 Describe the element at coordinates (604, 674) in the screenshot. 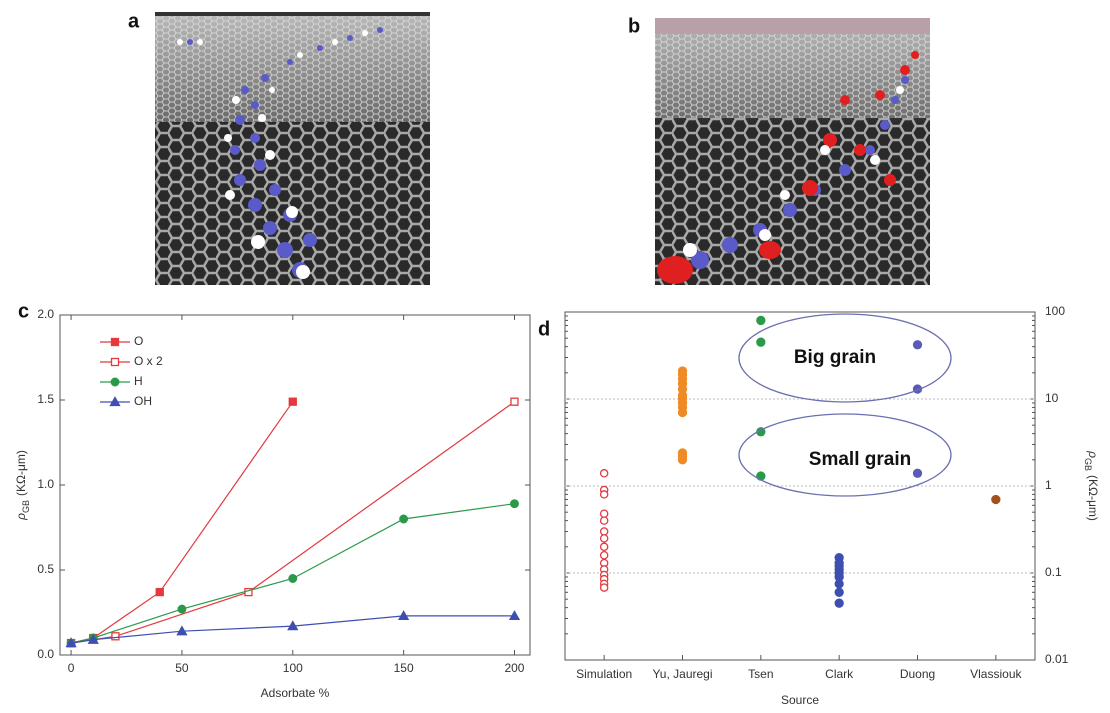

I see `x-tick-label: Simulation` at that location.